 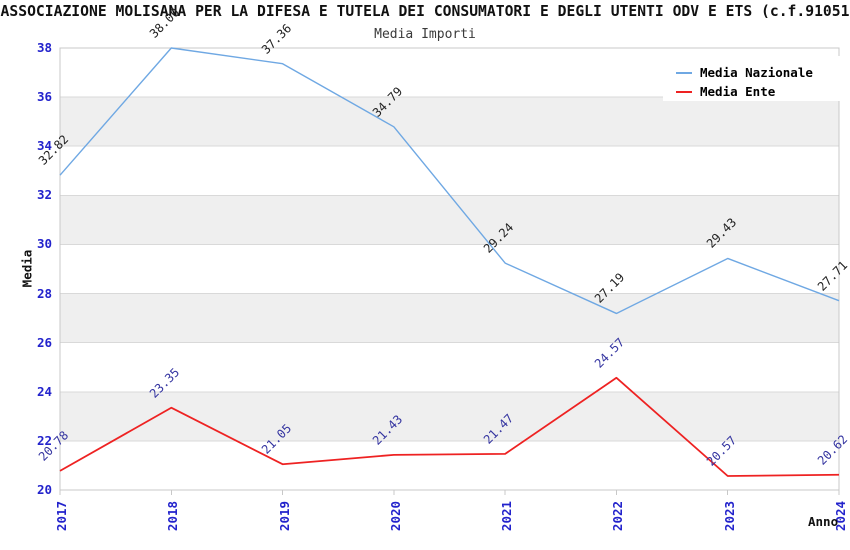 What do you see at coordinates (44, 342) in the screenshot?
I see `y-tick-label: 26` at bounding box center [44, 342].